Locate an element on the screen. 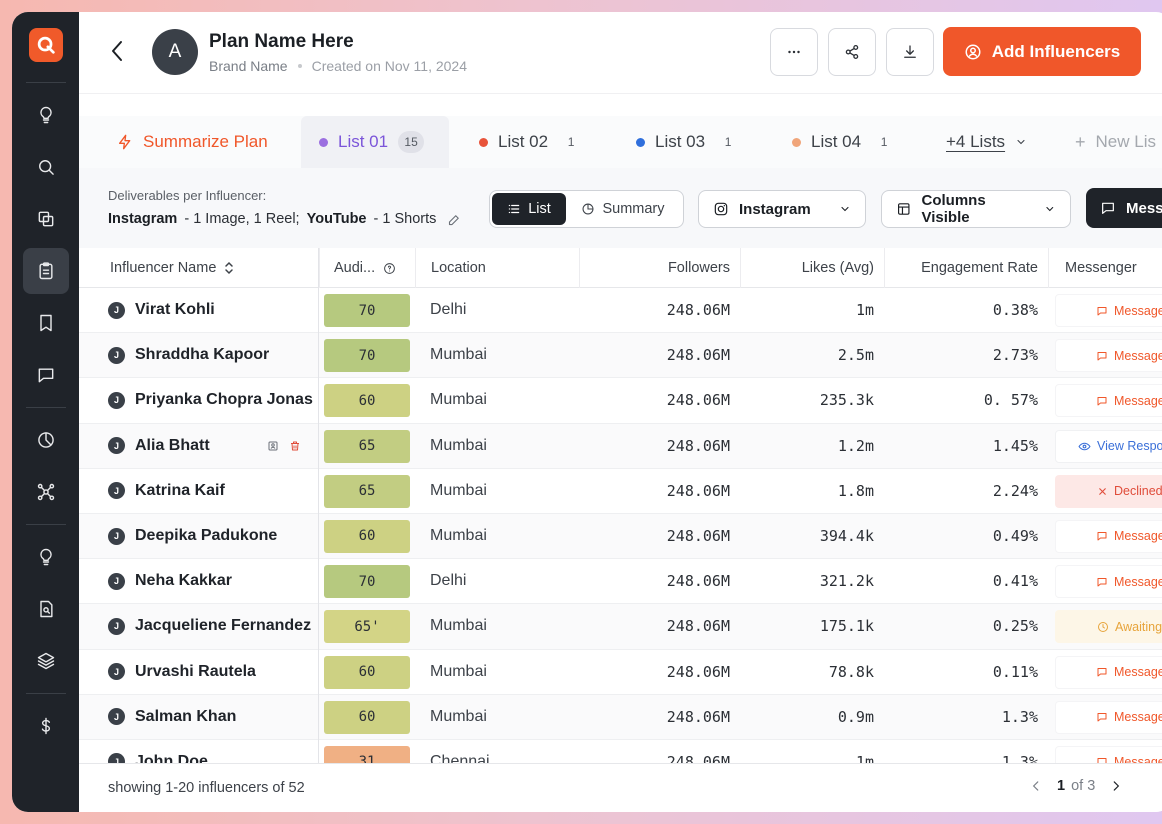  influencer-name-cell: J Salman Khan is located at coordinates (172, 717).